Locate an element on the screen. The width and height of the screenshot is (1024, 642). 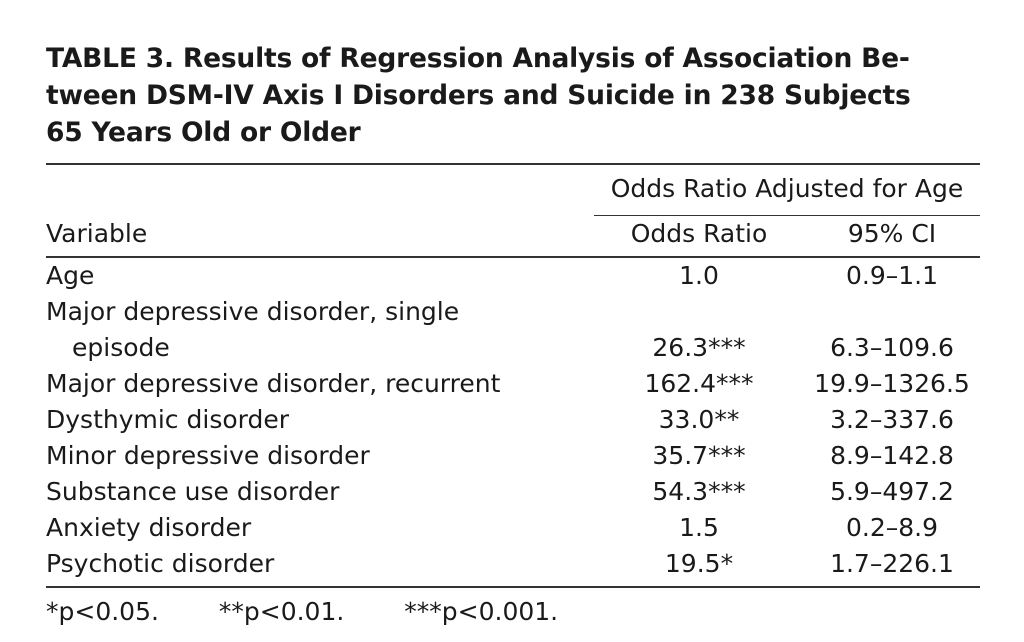
row-variable: Age is located at coordinates (70, 275).